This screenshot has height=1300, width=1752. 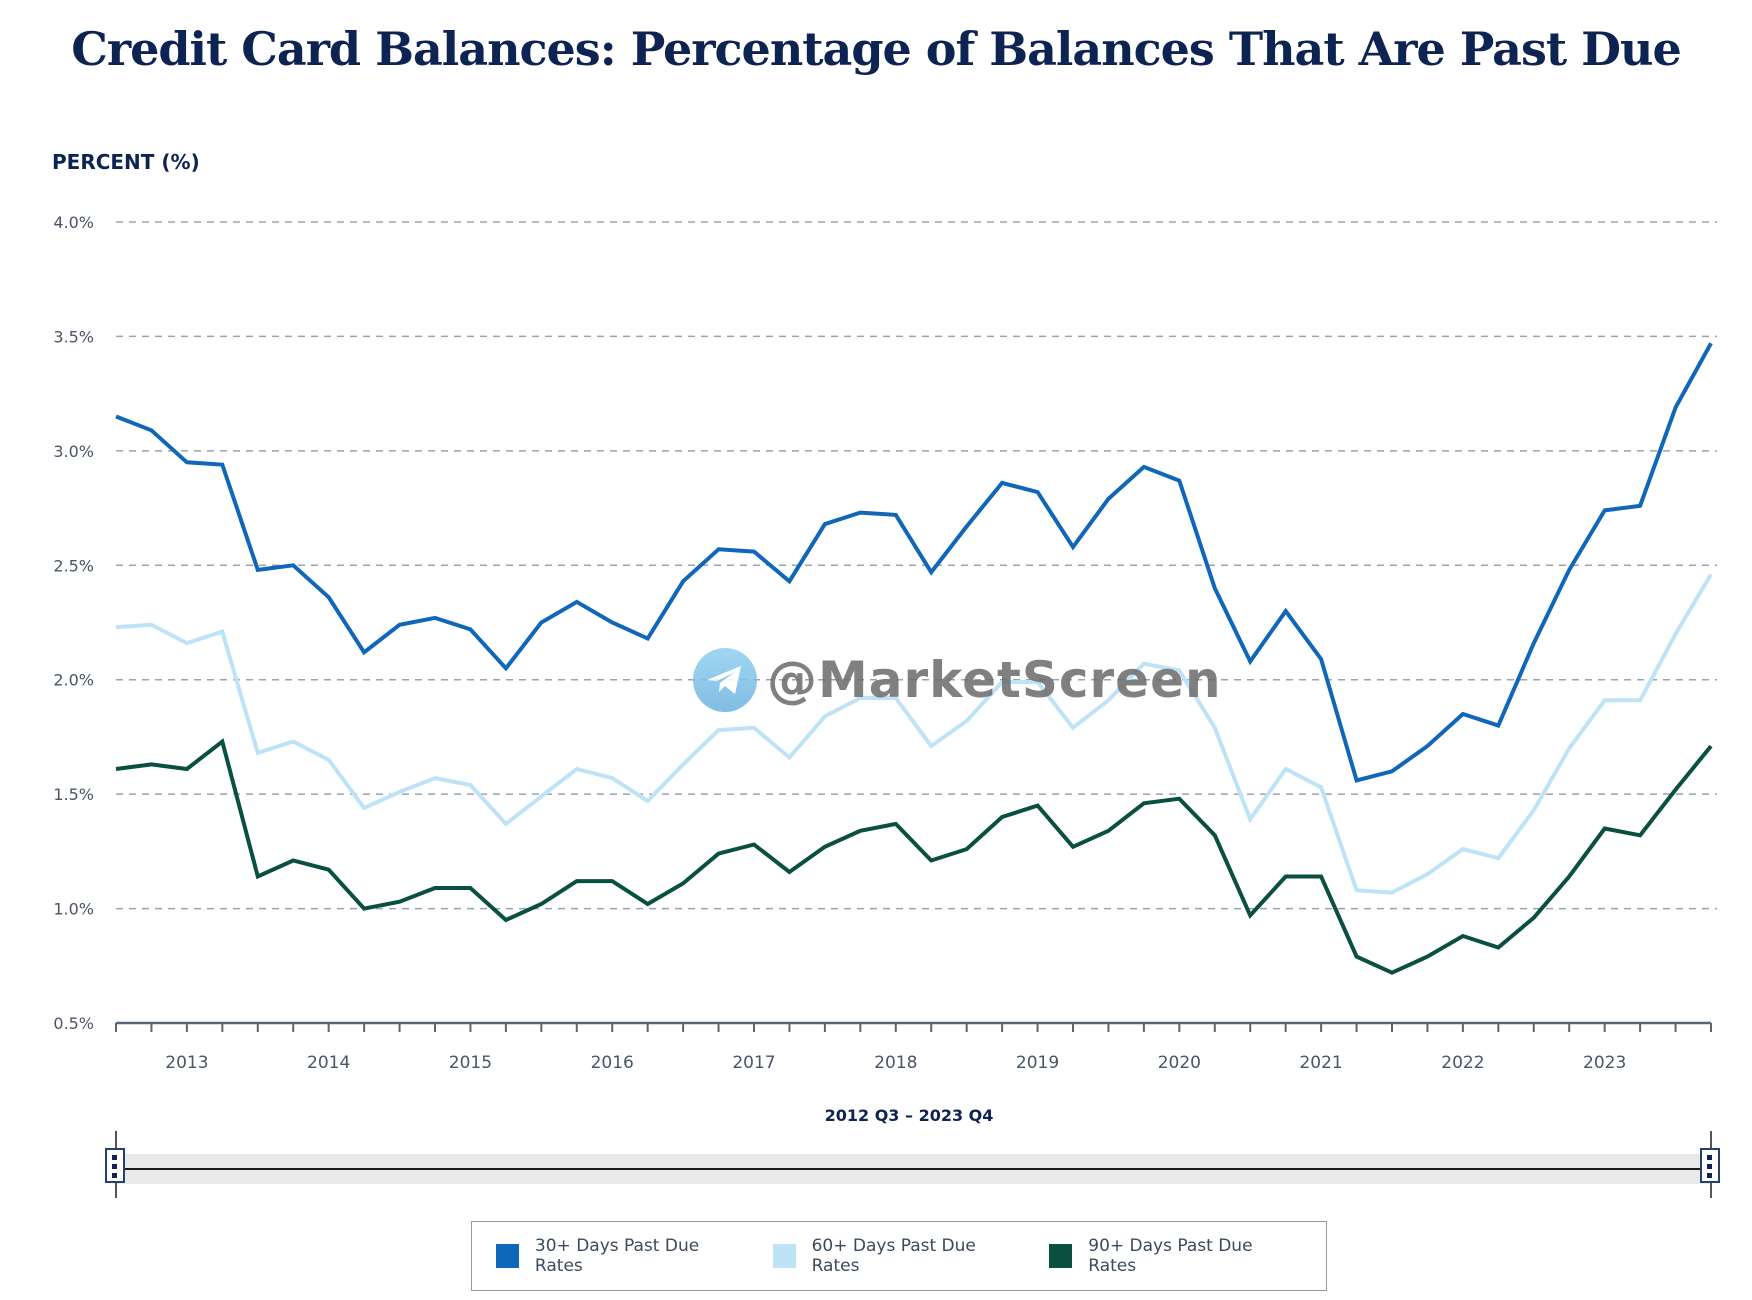 I want to click on y-tick-label: 1.5%, so click(x=73, y=794).